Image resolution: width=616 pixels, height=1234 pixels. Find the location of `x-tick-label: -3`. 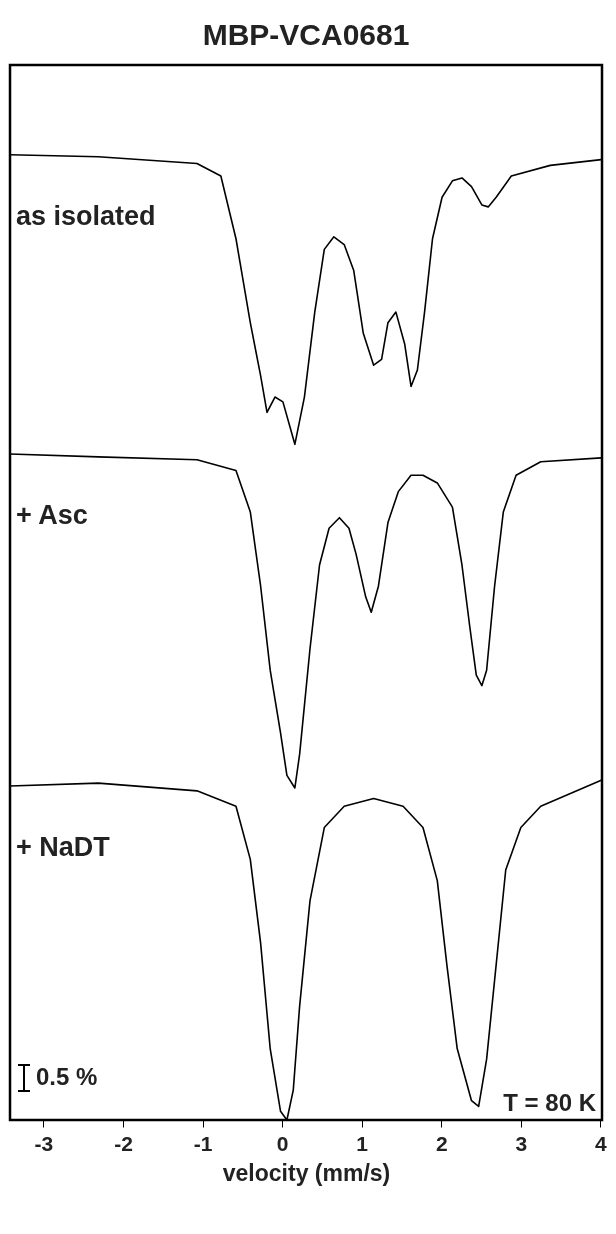

x-tick-label: -3 is located at coordinates (44, 1143).